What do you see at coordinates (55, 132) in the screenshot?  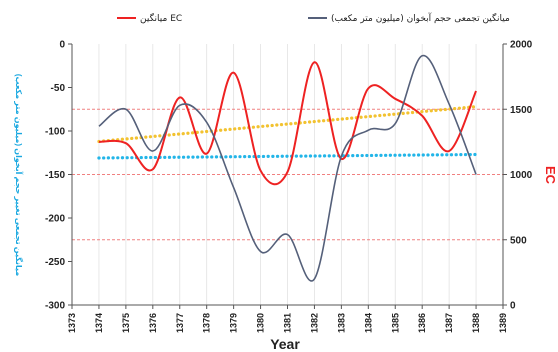 I see `y-left-tick-label: -100` at bounding box center [55, 132].